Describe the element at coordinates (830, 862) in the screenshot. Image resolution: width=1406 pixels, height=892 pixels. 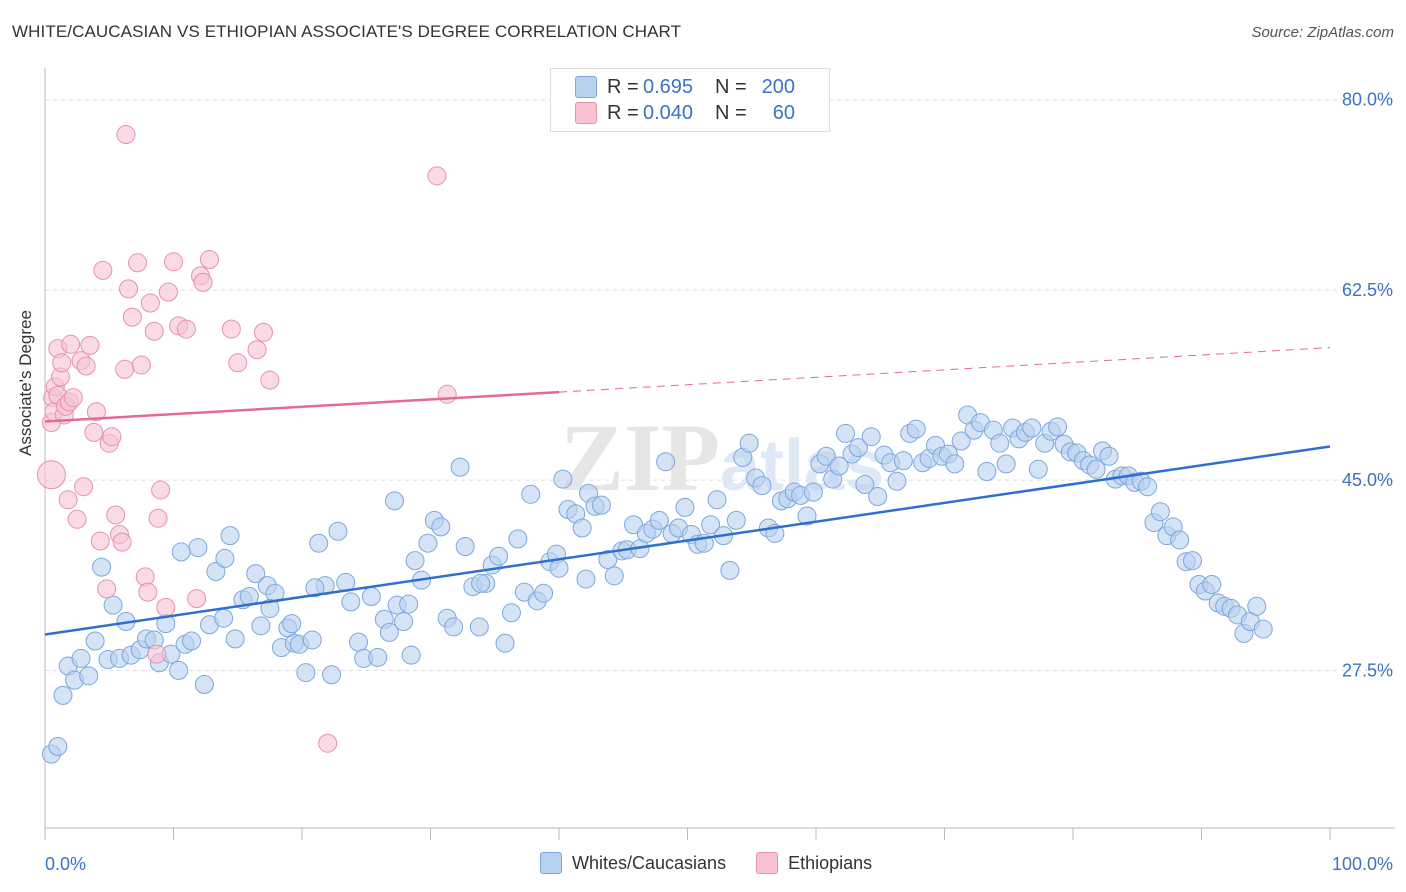
I see `legend-label-ethiopians: Ethiopians` at that location.